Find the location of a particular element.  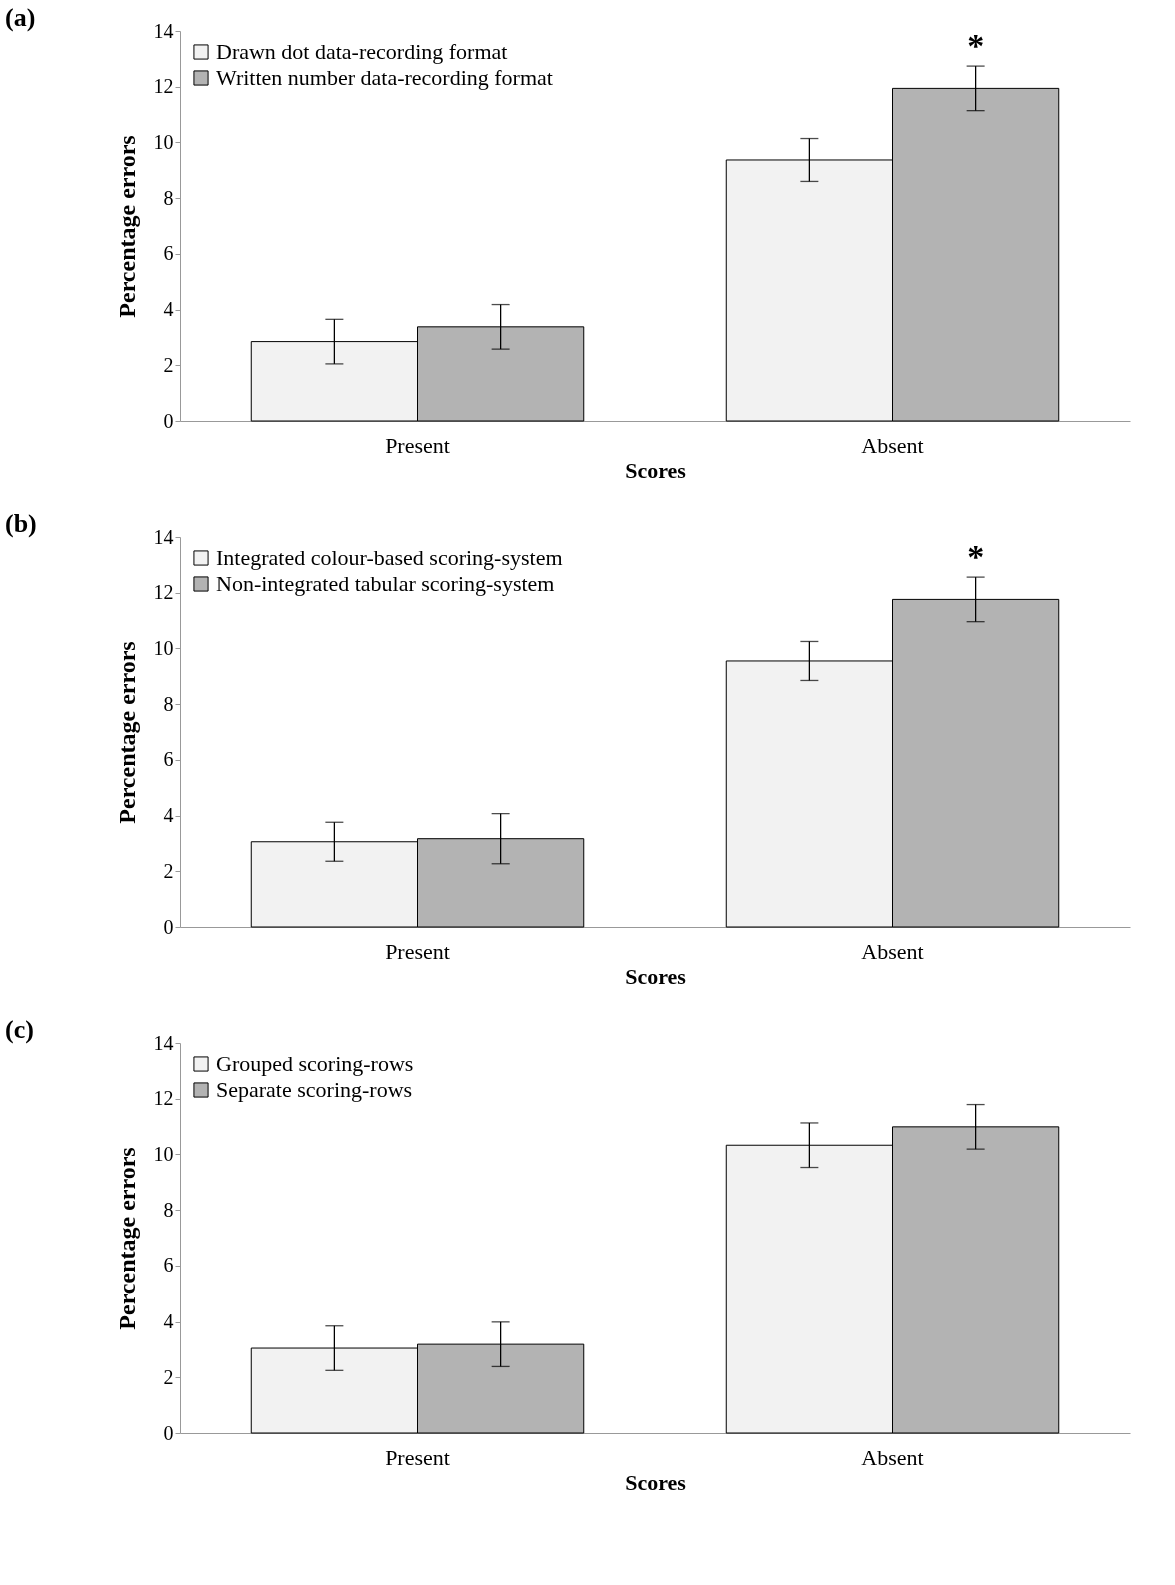

legend-label: Written number data-recording format is located at coordinates (384, 77).